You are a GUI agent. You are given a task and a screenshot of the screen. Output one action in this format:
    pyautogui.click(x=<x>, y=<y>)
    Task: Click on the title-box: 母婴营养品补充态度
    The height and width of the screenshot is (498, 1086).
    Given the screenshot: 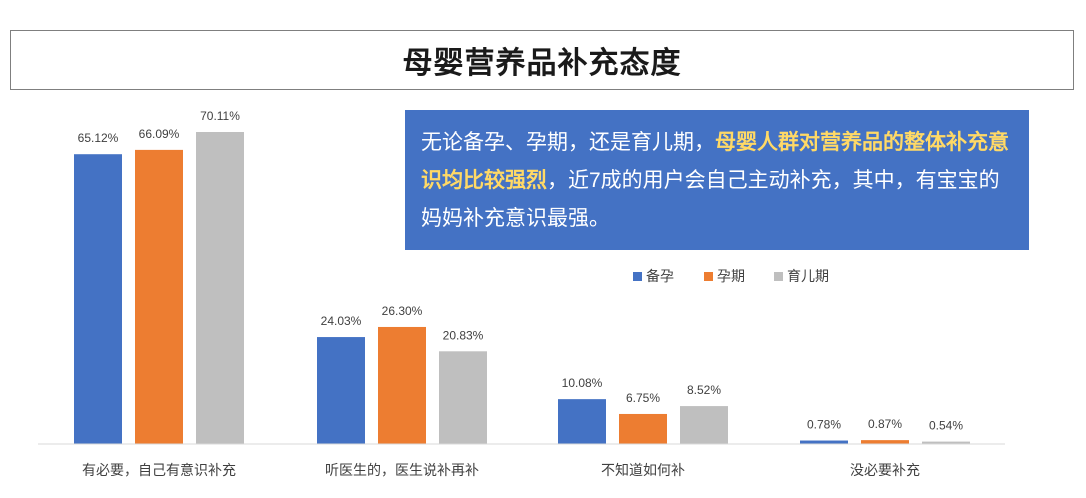 What is the action you would take?
    pyautogui.click(x=542, y=60)
    